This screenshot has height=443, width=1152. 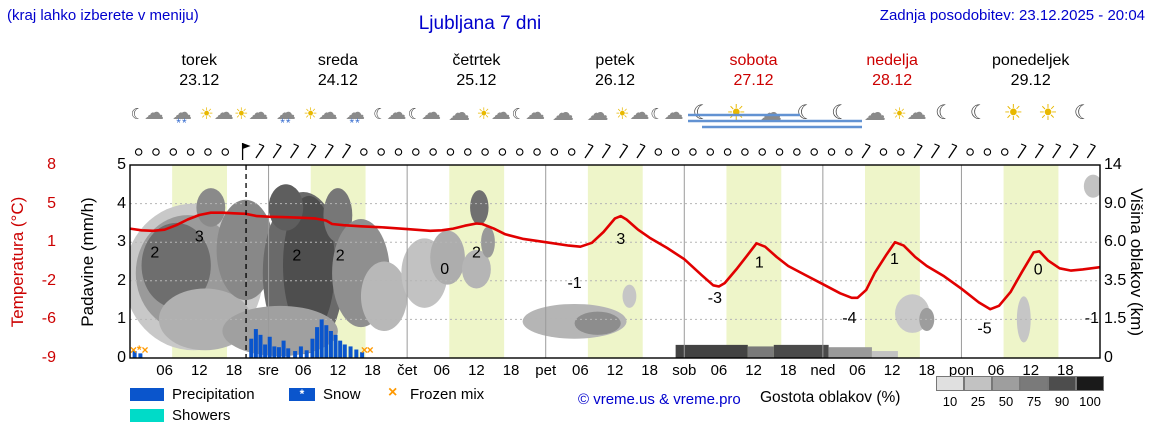 What do you see at coordinates (199, 60) in the screenshot?
I see `day-name: torek` at bounding box center [199, 60].